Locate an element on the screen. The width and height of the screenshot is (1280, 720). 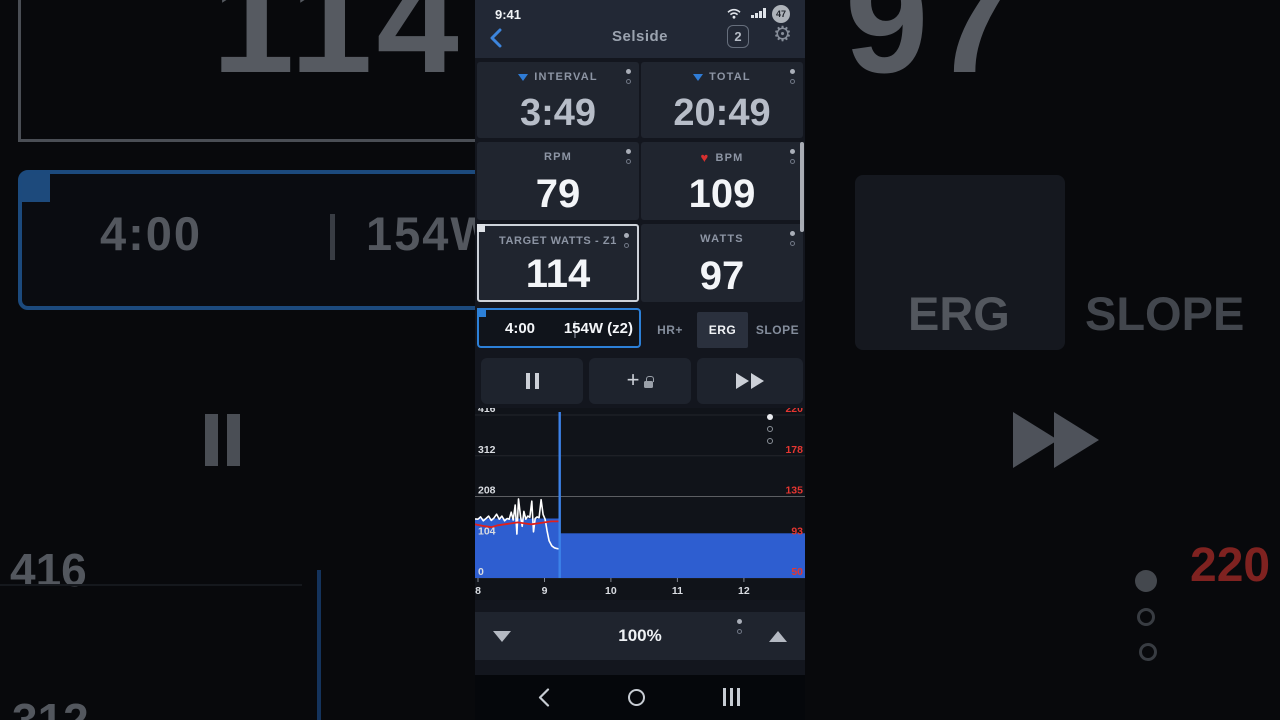
metric-card-watts: WATTS 97 is located at coordinates (722, 263).